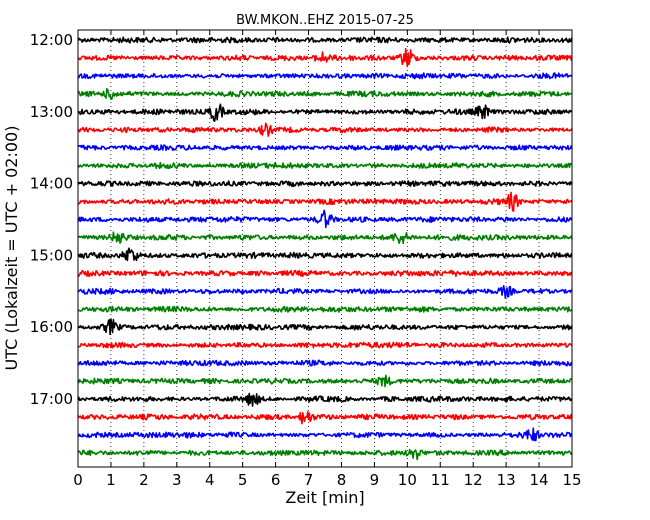 Image resolution: width=650 pixels, height=520 pixels. What do you see at coordinates (325, 20) in the screenshot?
I see `chart-title: BW.MKON..EHZ 2015-07-25` at bounding box center [325, 20].